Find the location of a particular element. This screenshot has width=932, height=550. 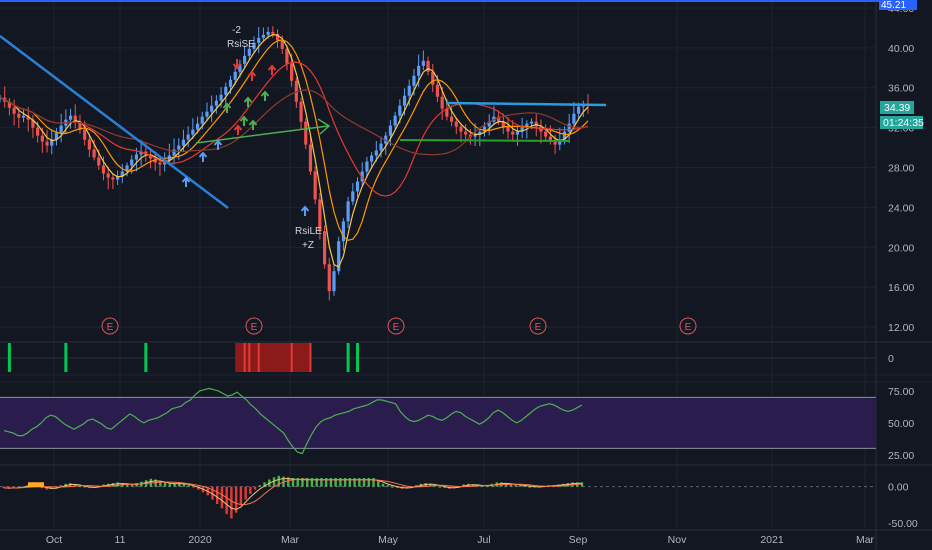

time-tick-label: Nov is located at coordinates (677, 540).